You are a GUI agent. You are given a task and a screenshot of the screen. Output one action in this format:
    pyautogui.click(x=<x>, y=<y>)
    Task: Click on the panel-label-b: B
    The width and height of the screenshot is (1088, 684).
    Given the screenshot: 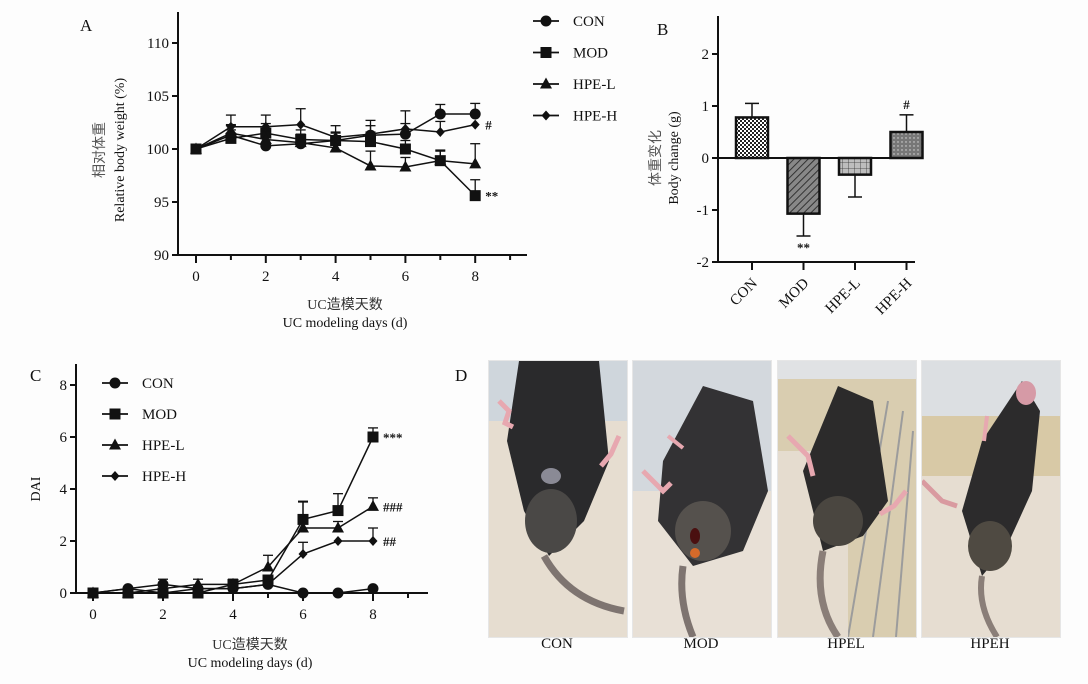 What is the action you would take?
    pyautogui.click(x=663, y=29)
    